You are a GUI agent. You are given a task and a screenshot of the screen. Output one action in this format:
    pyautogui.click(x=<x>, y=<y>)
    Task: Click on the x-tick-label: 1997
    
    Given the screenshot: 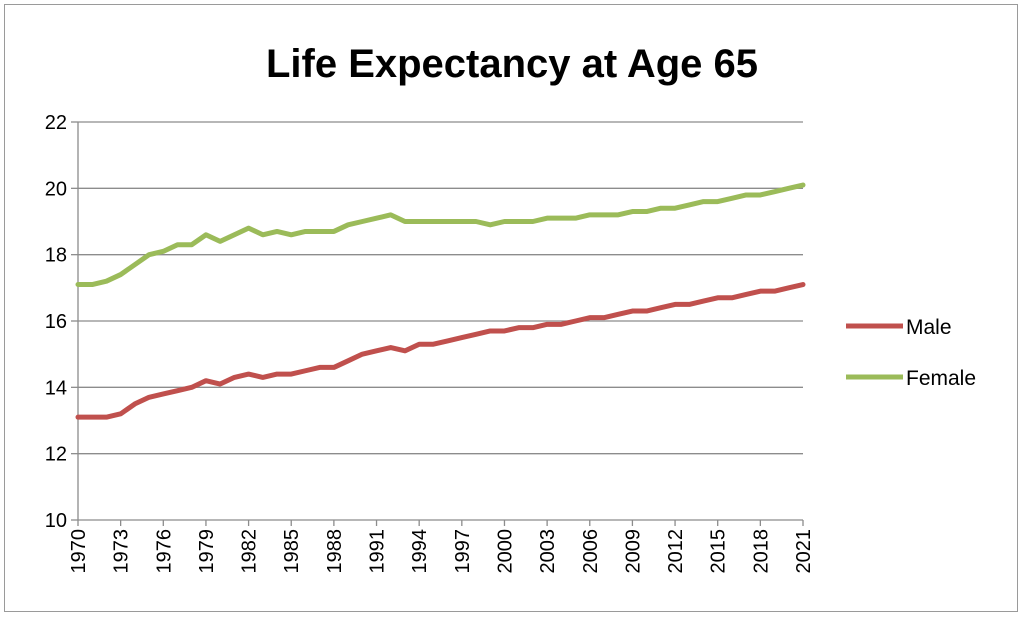 What is the action you would take?
    pyautogui.click(x=463, y=551)
    